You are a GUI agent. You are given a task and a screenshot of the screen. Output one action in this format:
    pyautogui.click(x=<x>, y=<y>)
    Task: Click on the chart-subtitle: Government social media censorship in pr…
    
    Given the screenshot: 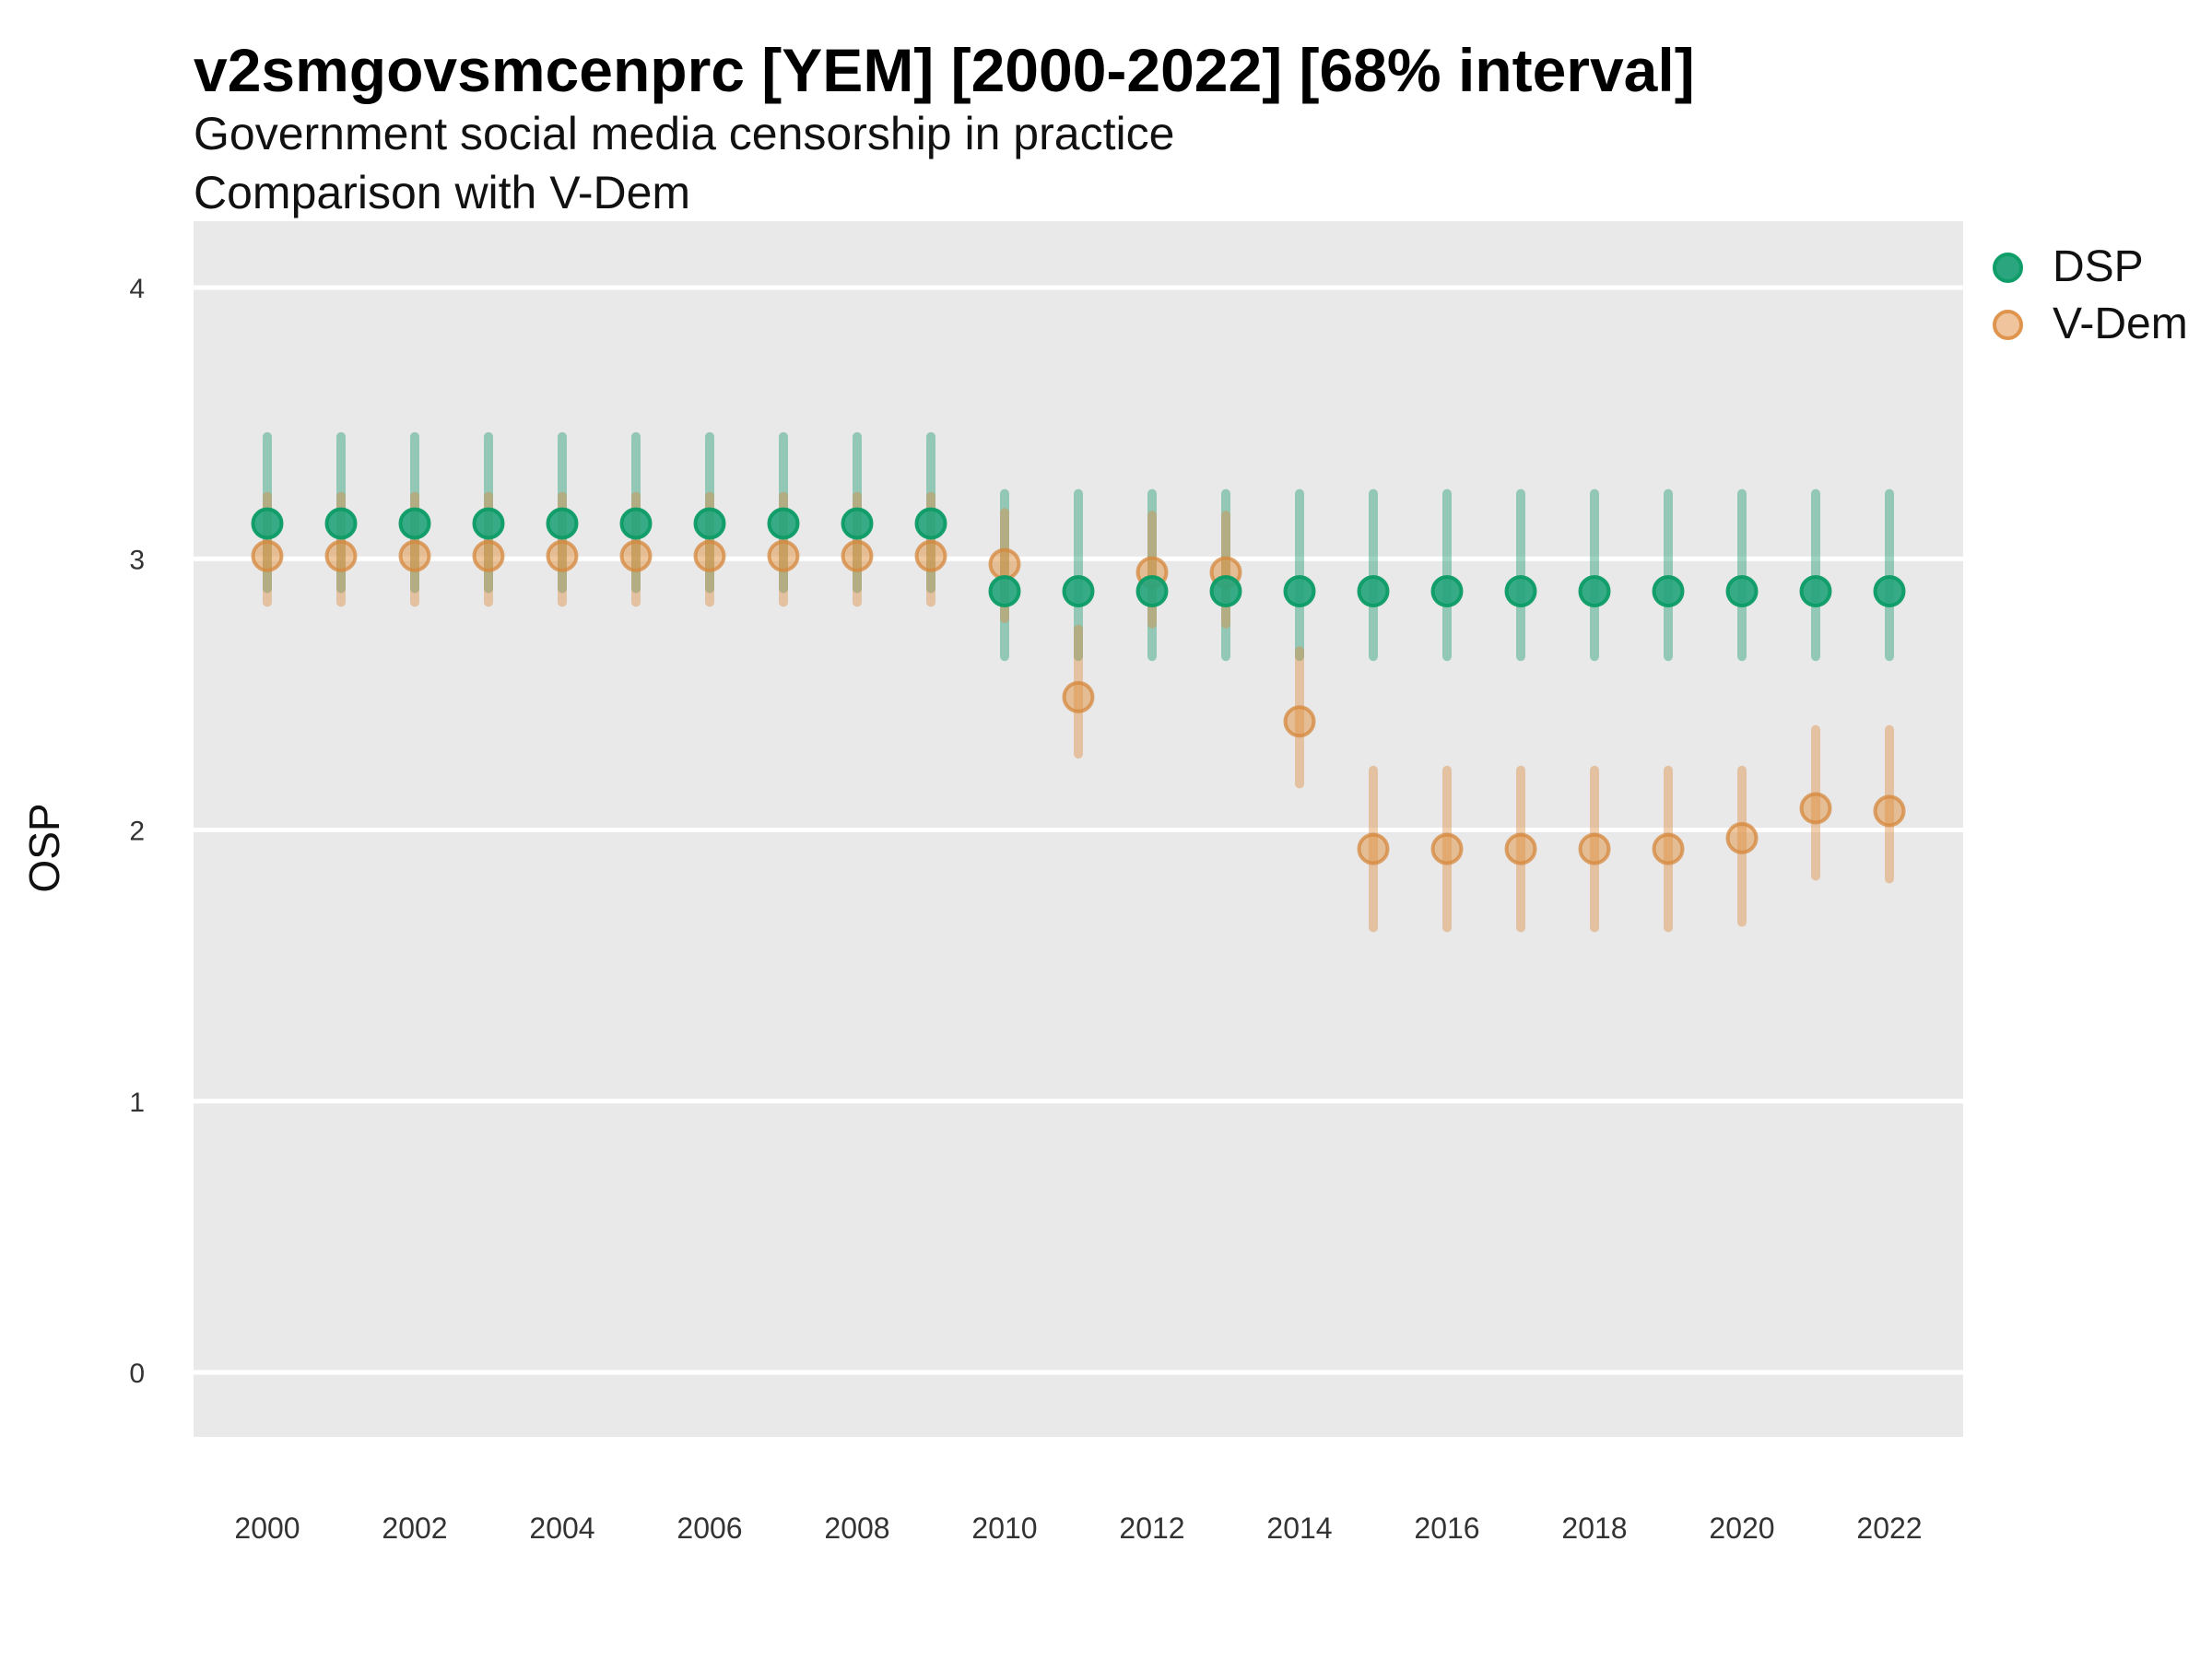 What is the action you would take?
    pyautogui.click(x=684, y=133)
    